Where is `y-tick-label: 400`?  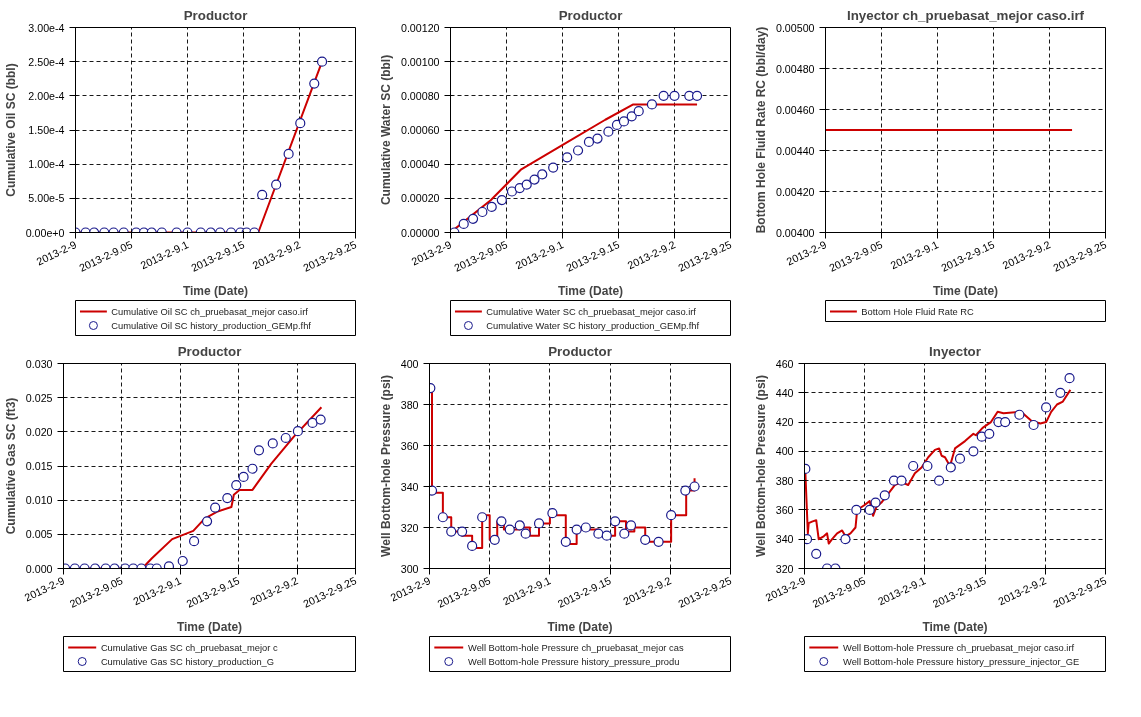
y-tick-label: 400 is located at coordinates (784, 451).